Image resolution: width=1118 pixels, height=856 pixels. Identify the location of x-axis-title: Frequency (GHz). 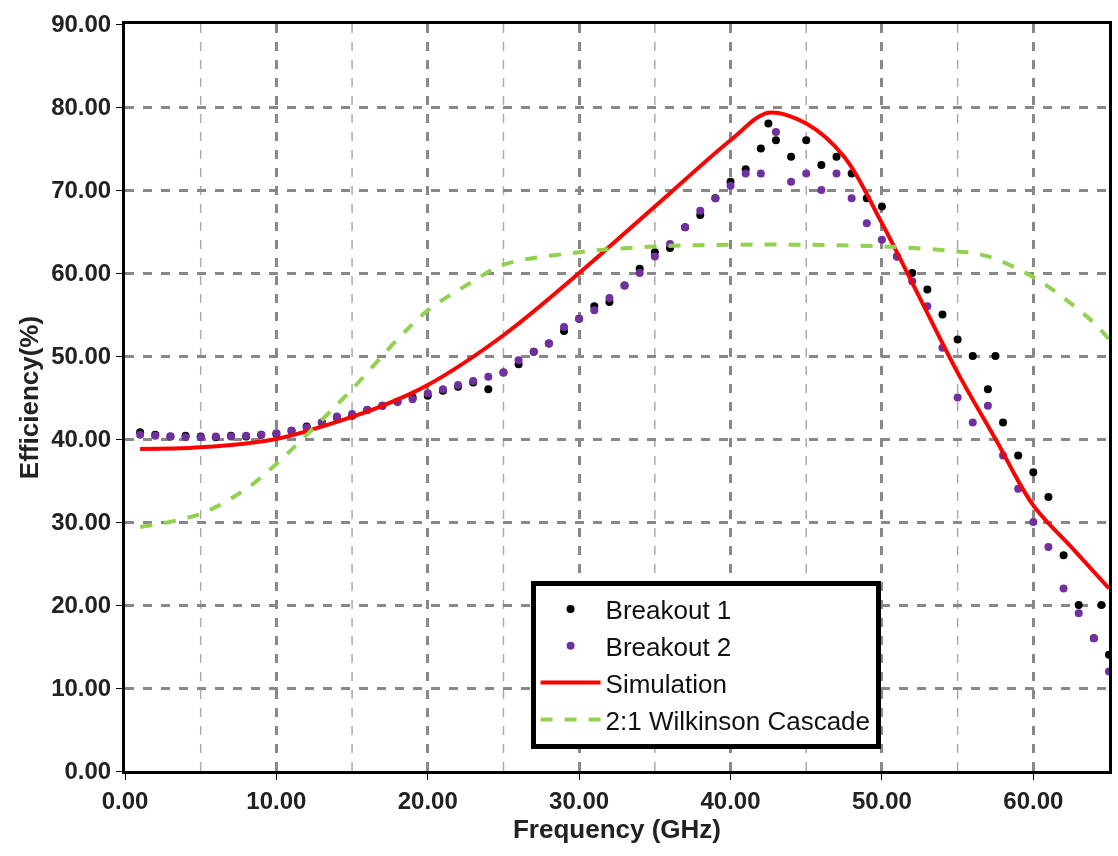
(617, 828).